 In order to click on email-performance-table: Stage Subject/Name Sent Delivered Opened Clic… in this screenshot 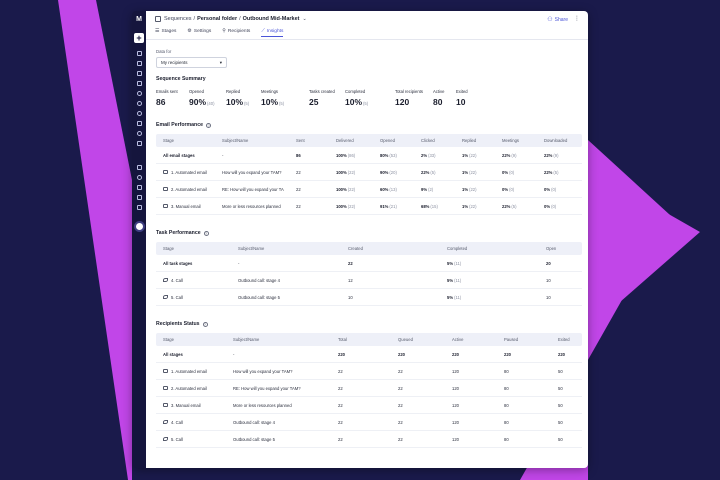, I will do `click(369, 174)`.